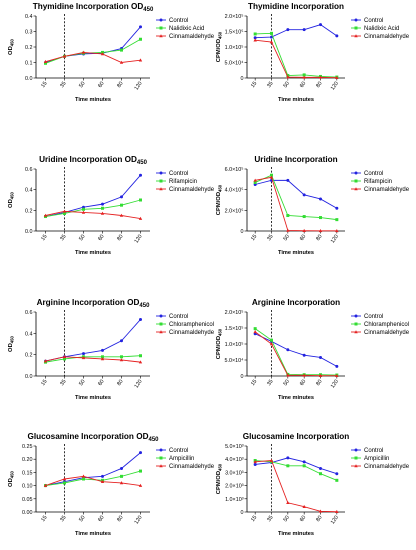 This screenshot has height=550, width=416. What do you see at coordinates (234, 473) in the screenshot?
I see `y-tick-label: 3.0×10³` at bounding box center [234, 473].